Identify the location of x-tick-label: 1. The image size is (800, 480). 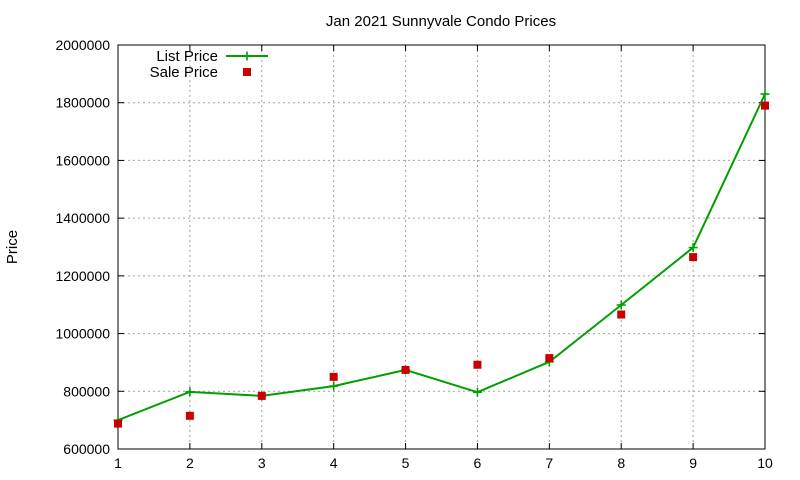
(118, 463).